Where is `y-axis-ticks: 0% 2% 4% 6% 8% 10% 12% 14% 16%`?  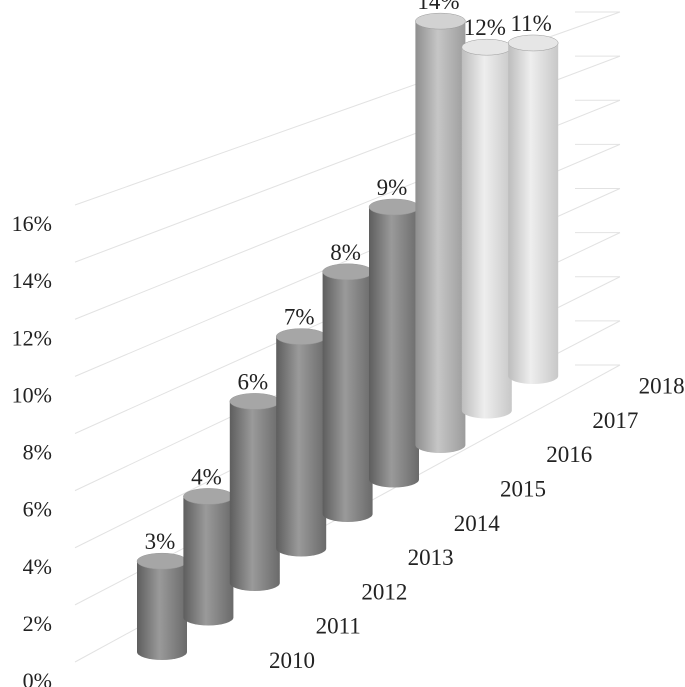
y-axis-ticks: 0% 2% 4% 6% 8% 10% 12% 14% 16% is located at coordinates (32, 449).